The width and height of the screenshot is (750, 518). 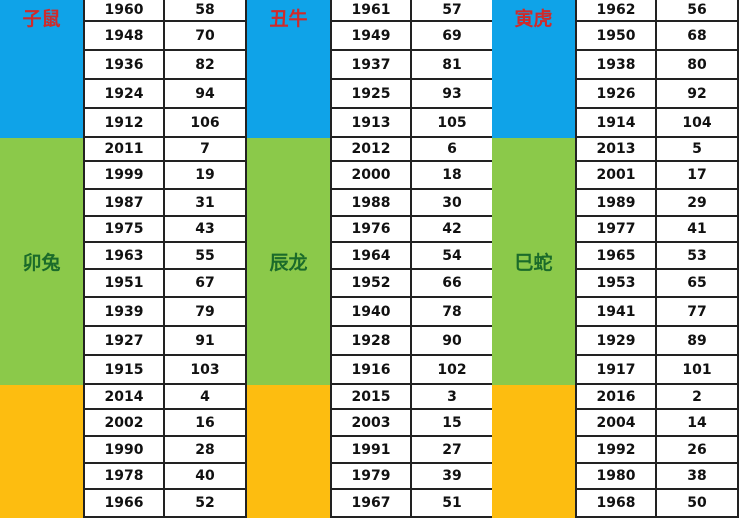 I want to click on year-cell: 1912, so click(x=124, y=123).